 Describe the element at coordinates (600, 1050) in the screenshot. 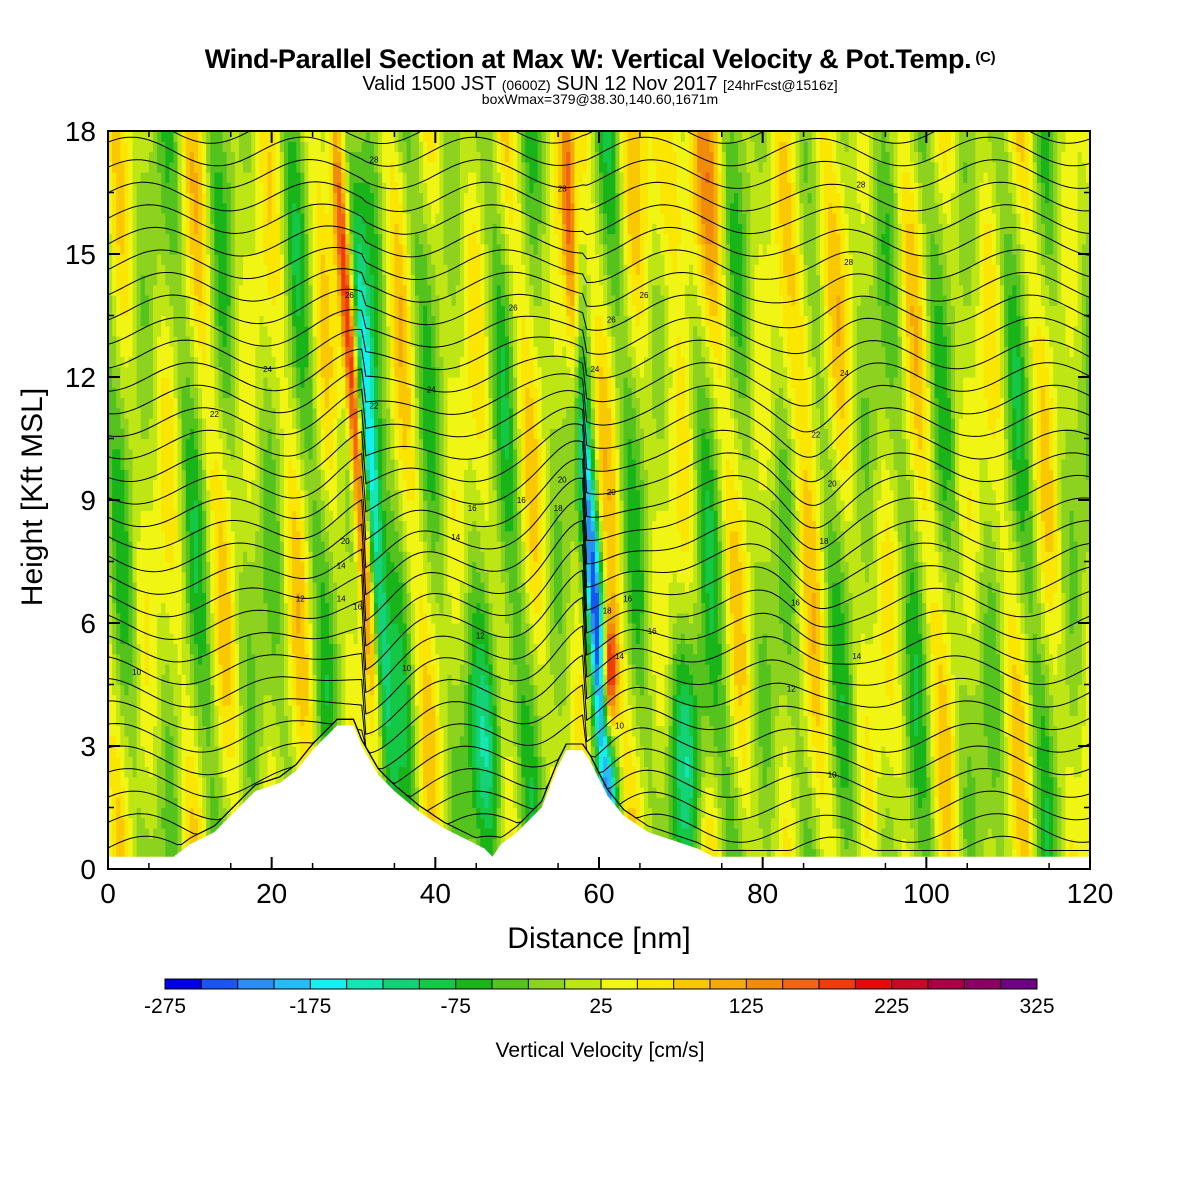

I see `colorbar-label: Vertical Velocity [cm/s]` at that location.